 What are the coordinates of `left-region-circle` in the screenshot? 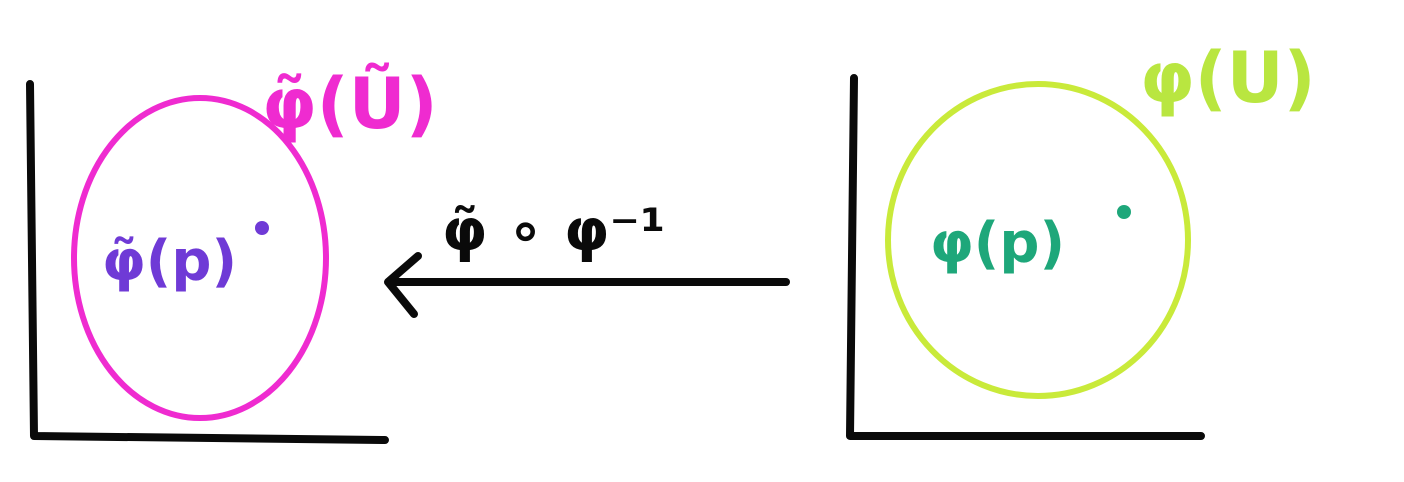 It's located at (200, 258).